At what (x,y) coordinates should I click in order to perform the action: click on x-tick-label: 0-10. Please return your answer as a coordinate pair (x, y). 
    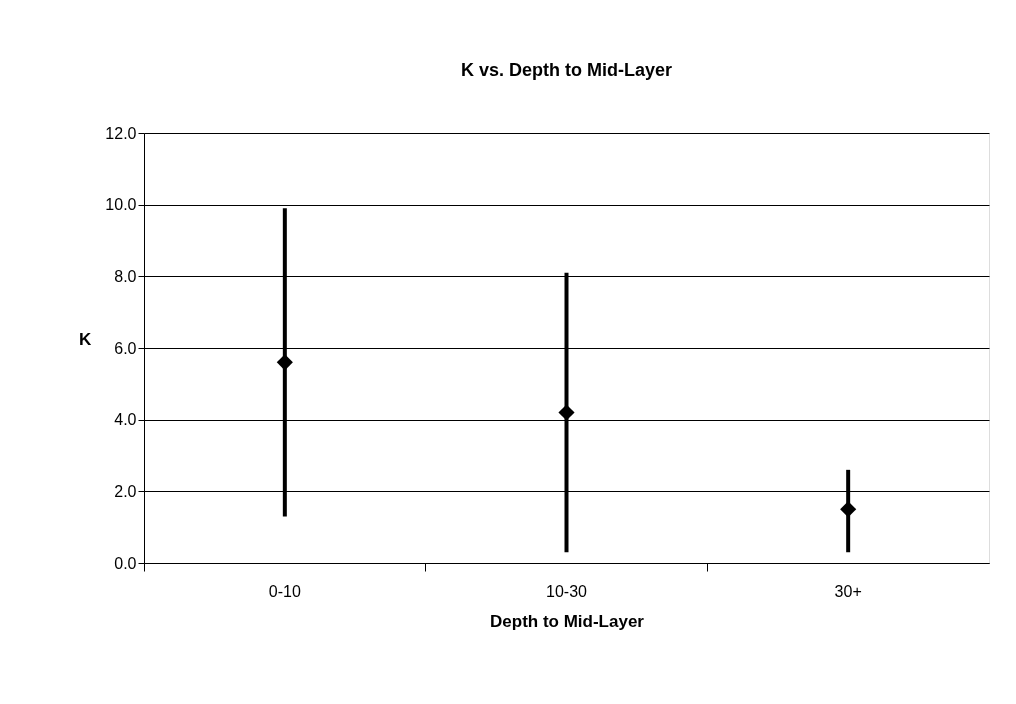
    Looking at the image, I should click on (284, 591).